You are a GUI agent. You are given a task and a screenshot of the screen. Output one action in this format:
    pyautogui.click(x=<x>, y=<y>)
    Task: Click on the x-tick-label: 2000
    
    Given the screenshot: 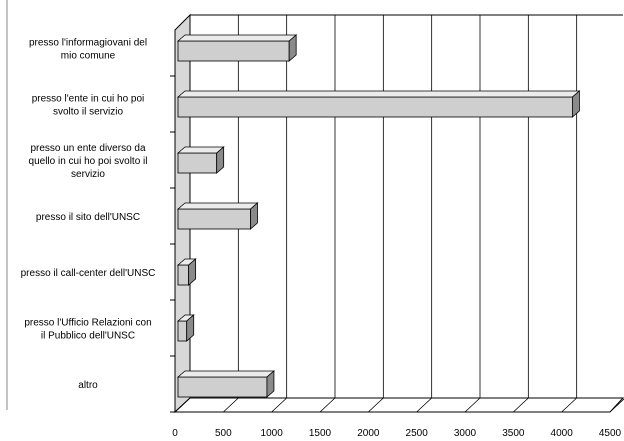 What is the action you would take?
    pyautogui.click(x=368, y=433)
    